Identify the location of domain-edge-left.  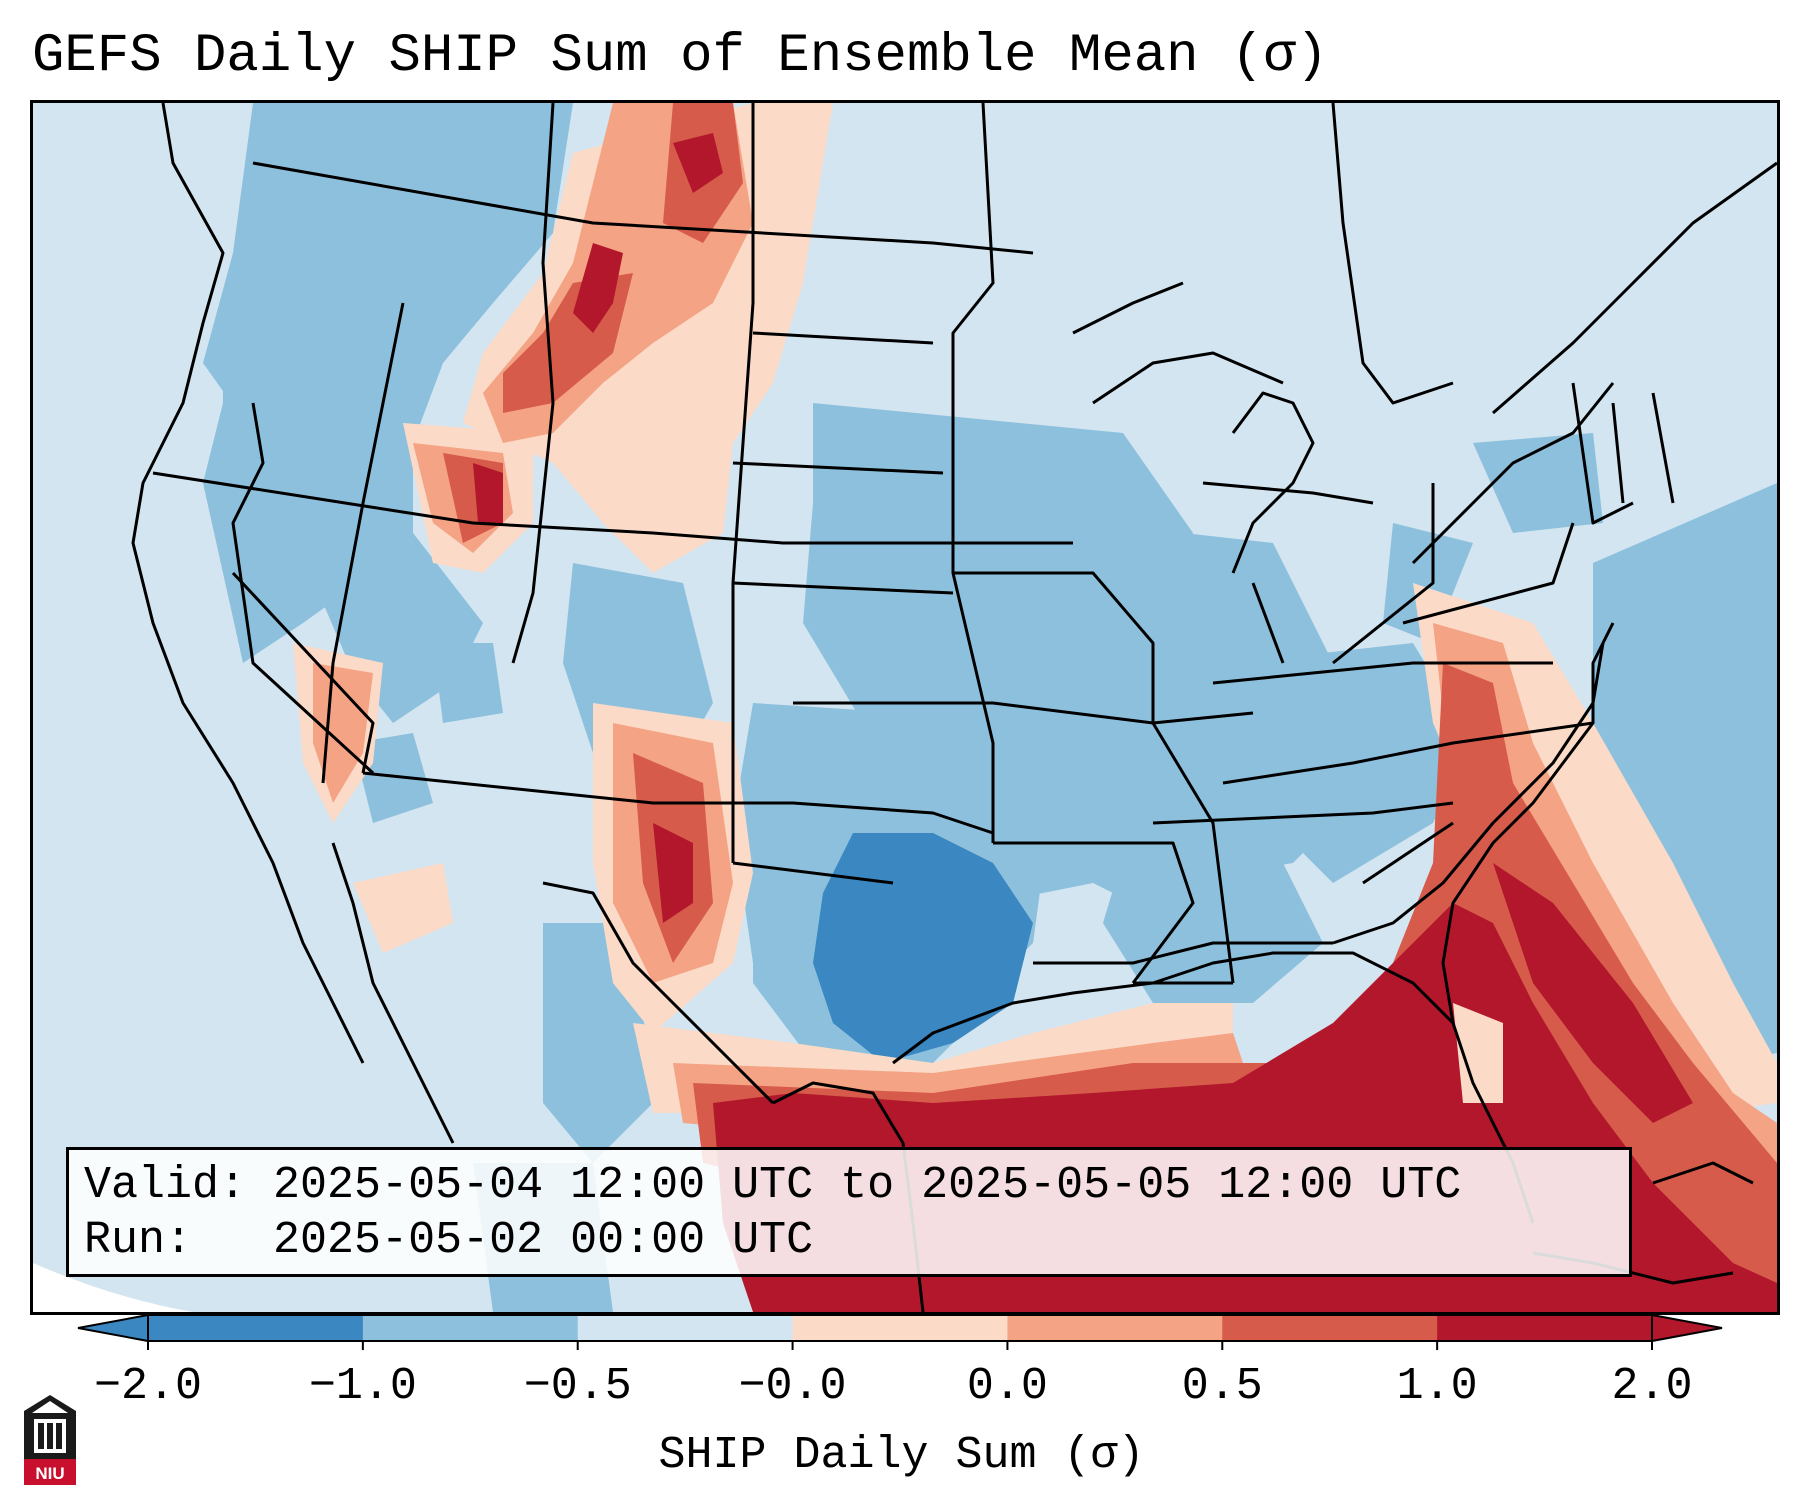
(113, 1287).